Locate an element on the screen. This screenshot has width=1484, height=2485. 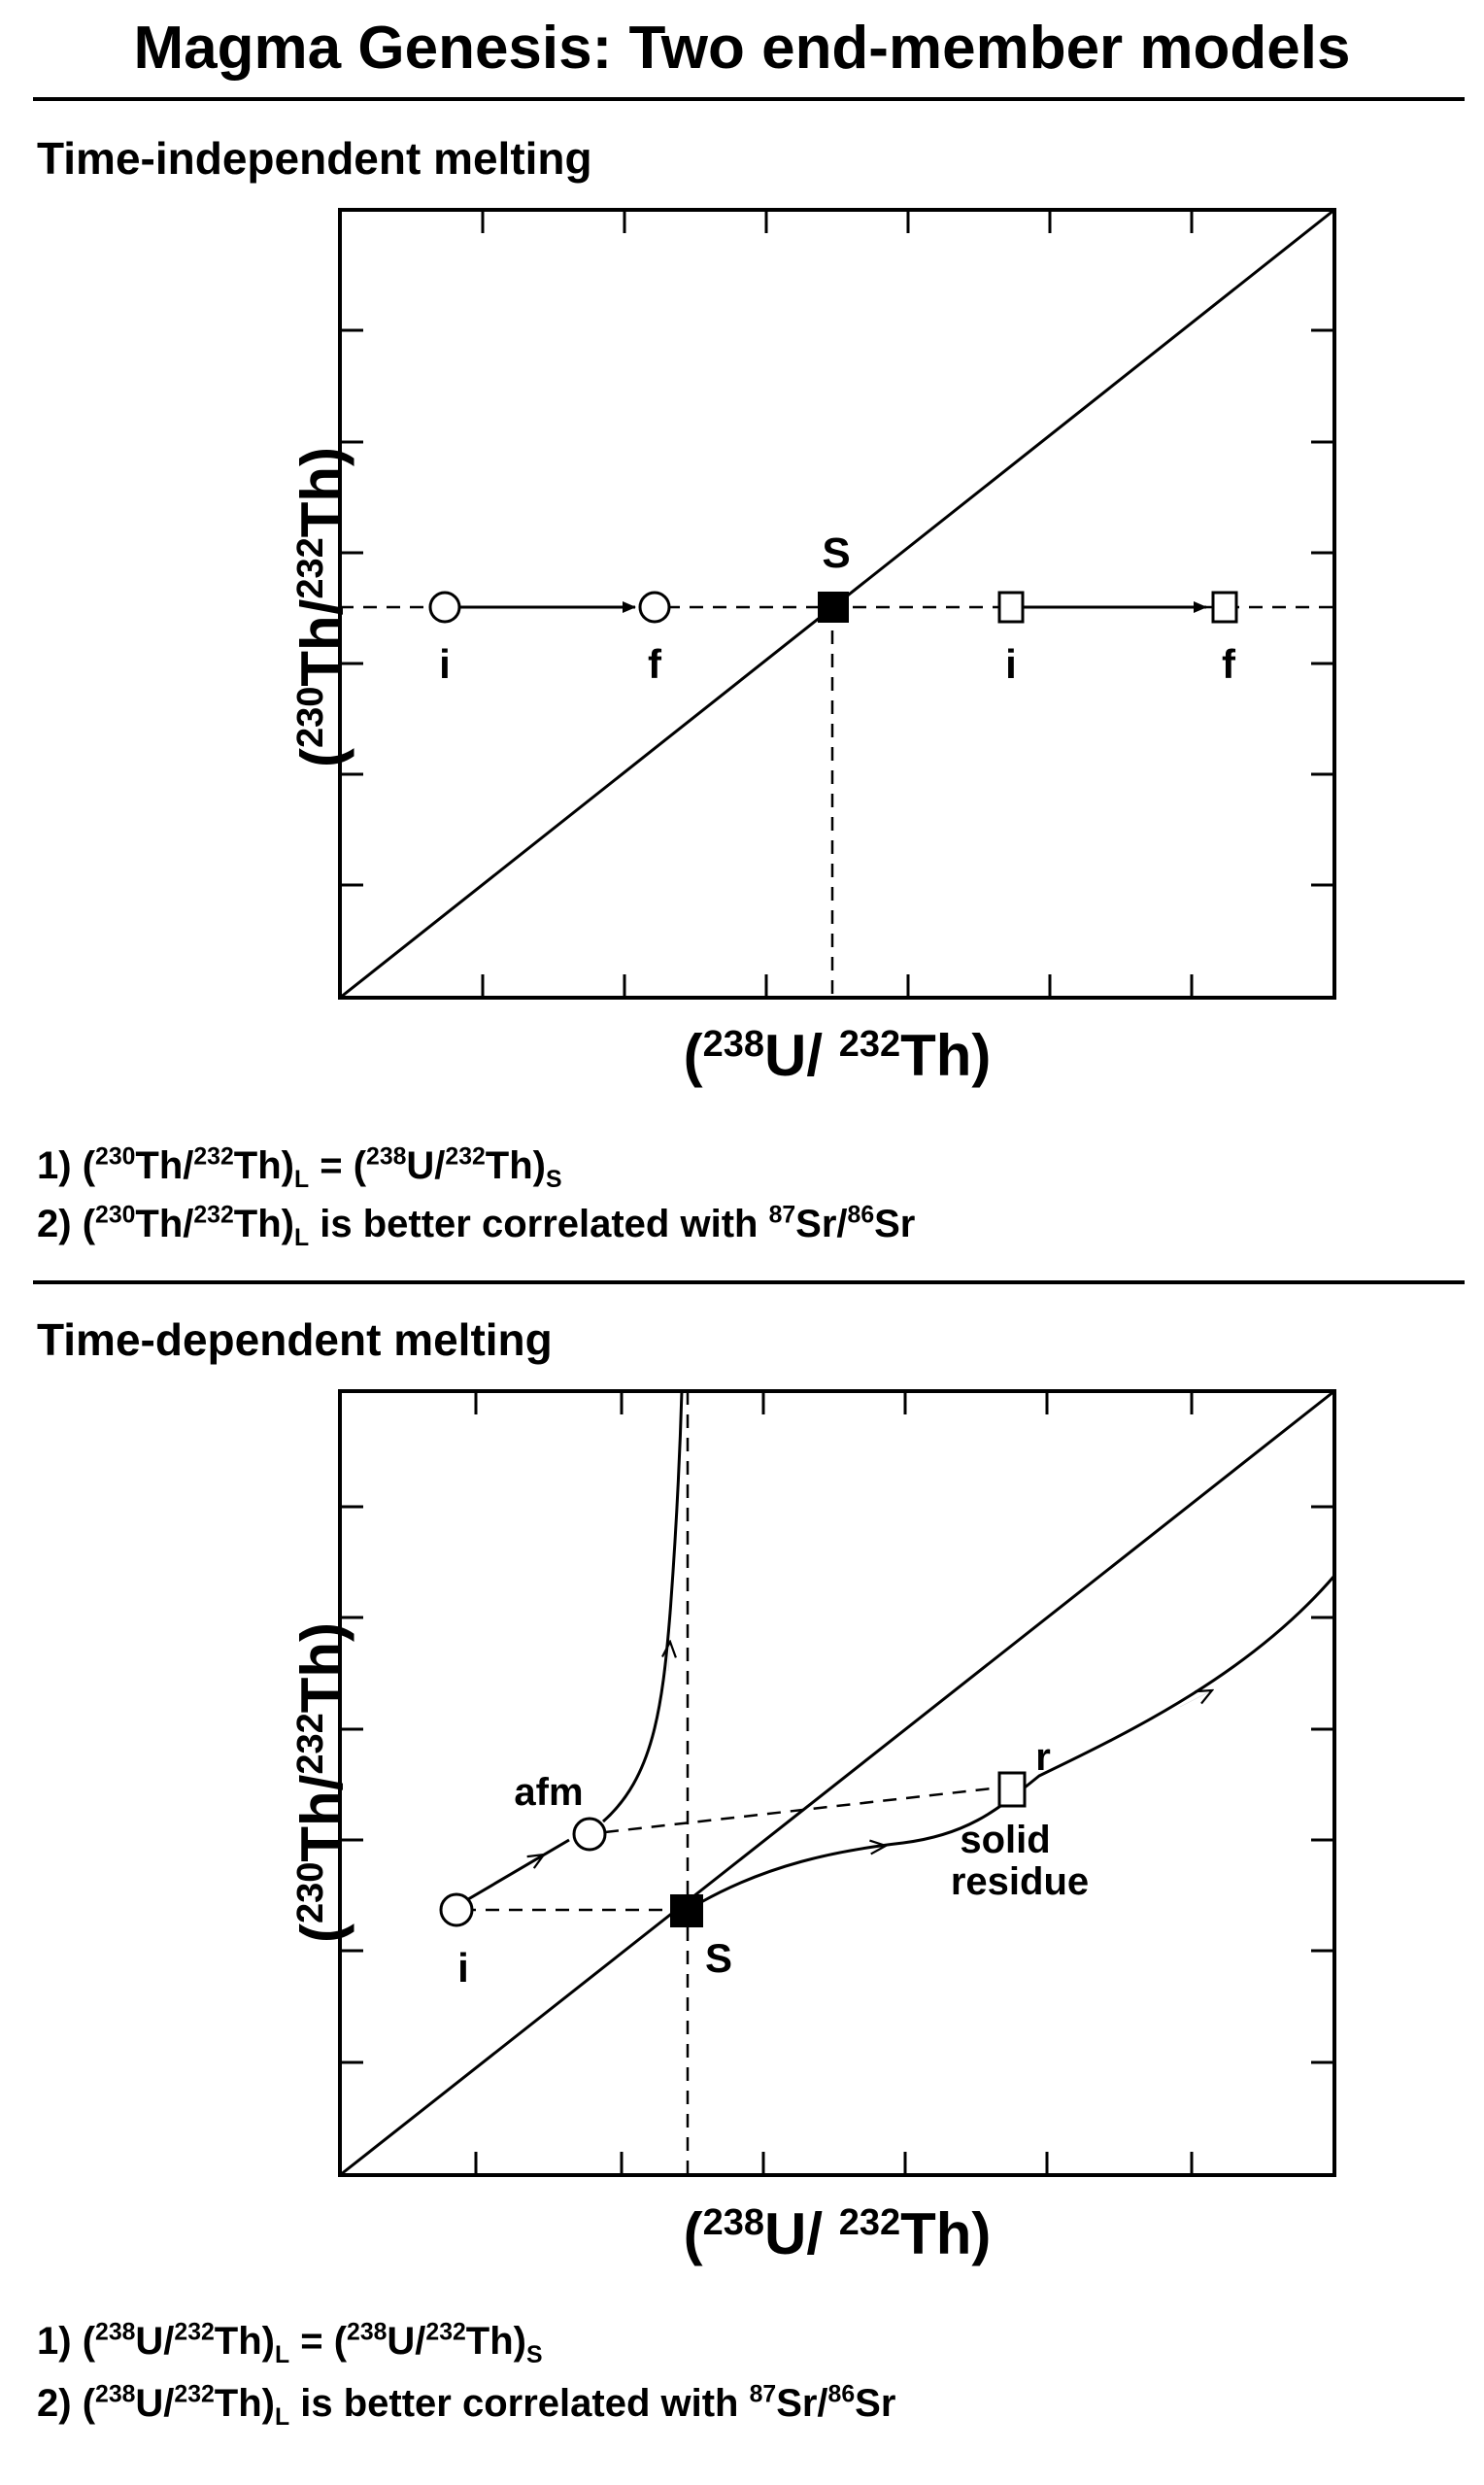
bottom-circle-i-marker is located at coordinates (457, 1909).